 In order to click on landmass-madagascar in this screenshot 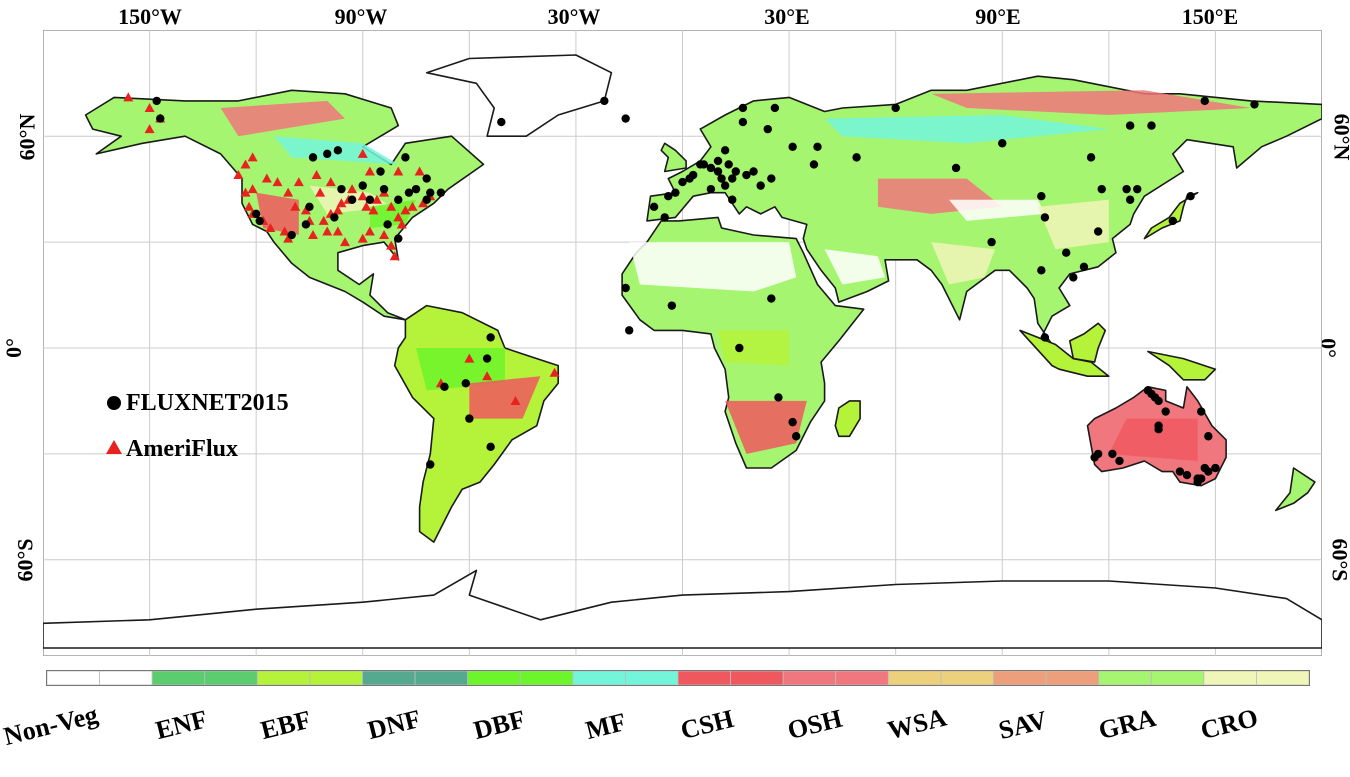, I will do `click(847, 419)`.